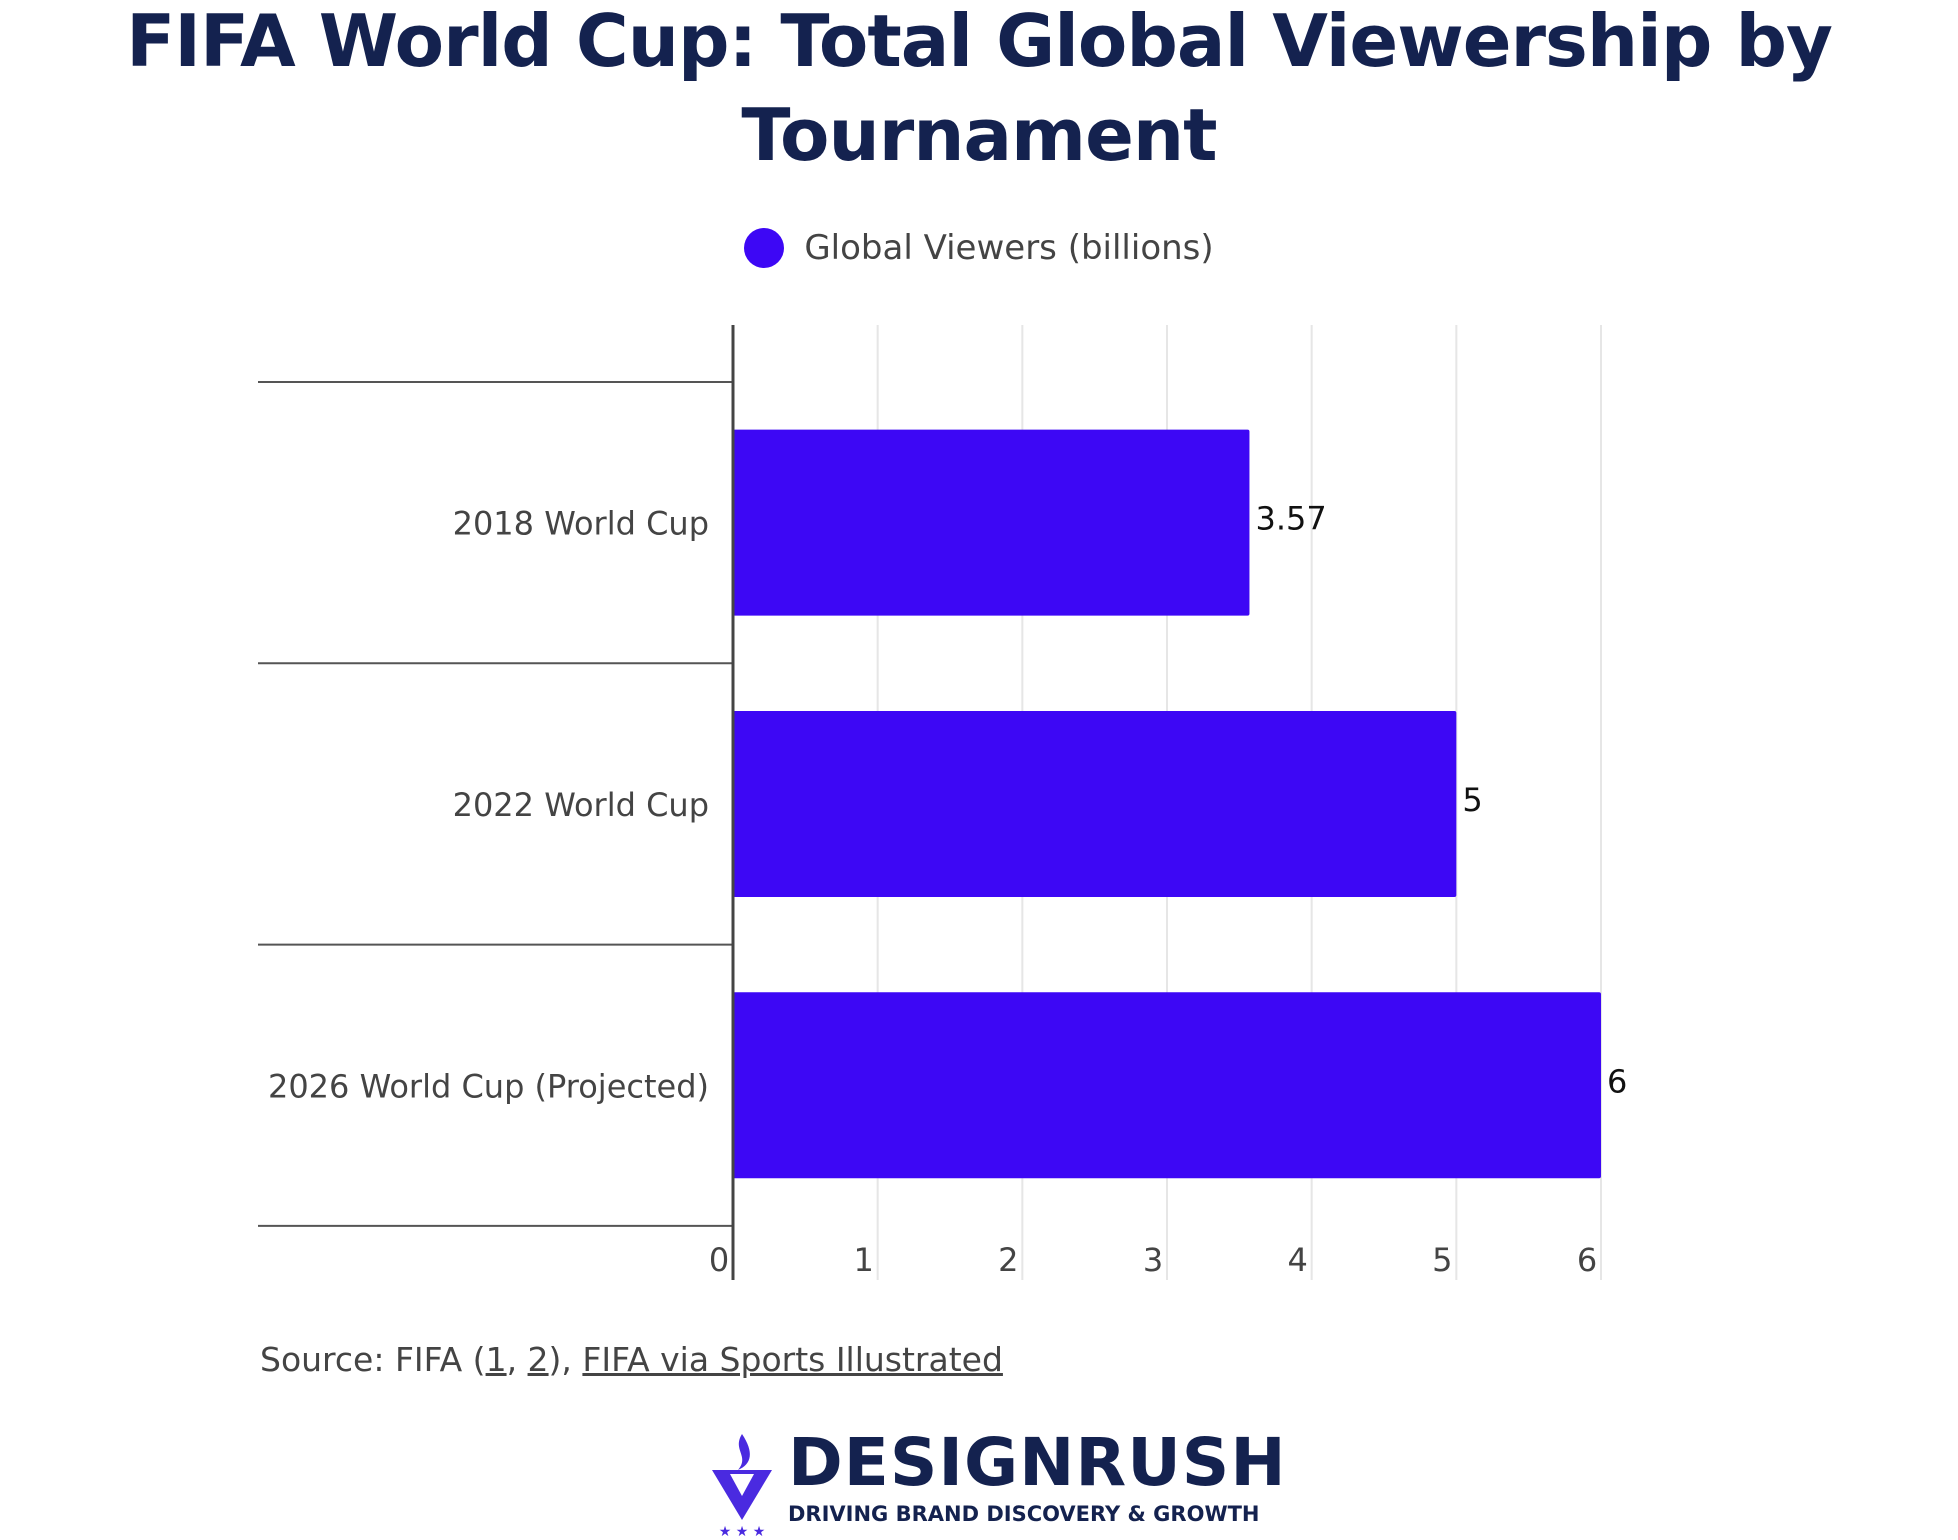  Describe the element at coordinates (1297, 1260) in the screenshot. I see `x-tick-label: 4` at that location.